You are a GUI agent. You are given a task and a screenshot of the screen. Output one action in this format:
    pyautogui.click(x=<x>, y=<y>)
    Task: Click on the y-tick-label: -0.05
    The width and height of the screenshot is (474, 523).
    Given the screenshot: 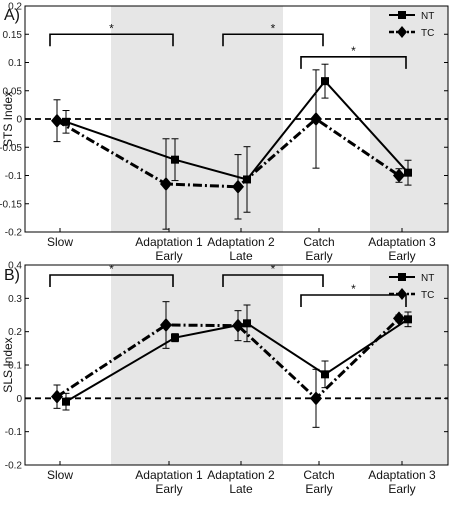 What is the action you would take?
    pyautogui.click(x=11, y=148)
    